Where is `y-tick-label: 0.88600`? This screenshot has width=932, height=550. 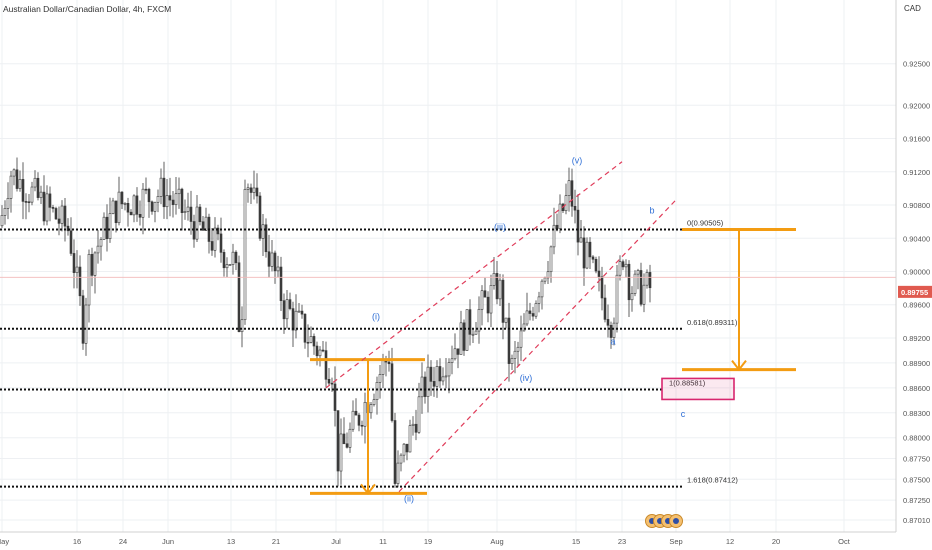
y-tick-label: 0.88600 is located at coordinates (916, 388).